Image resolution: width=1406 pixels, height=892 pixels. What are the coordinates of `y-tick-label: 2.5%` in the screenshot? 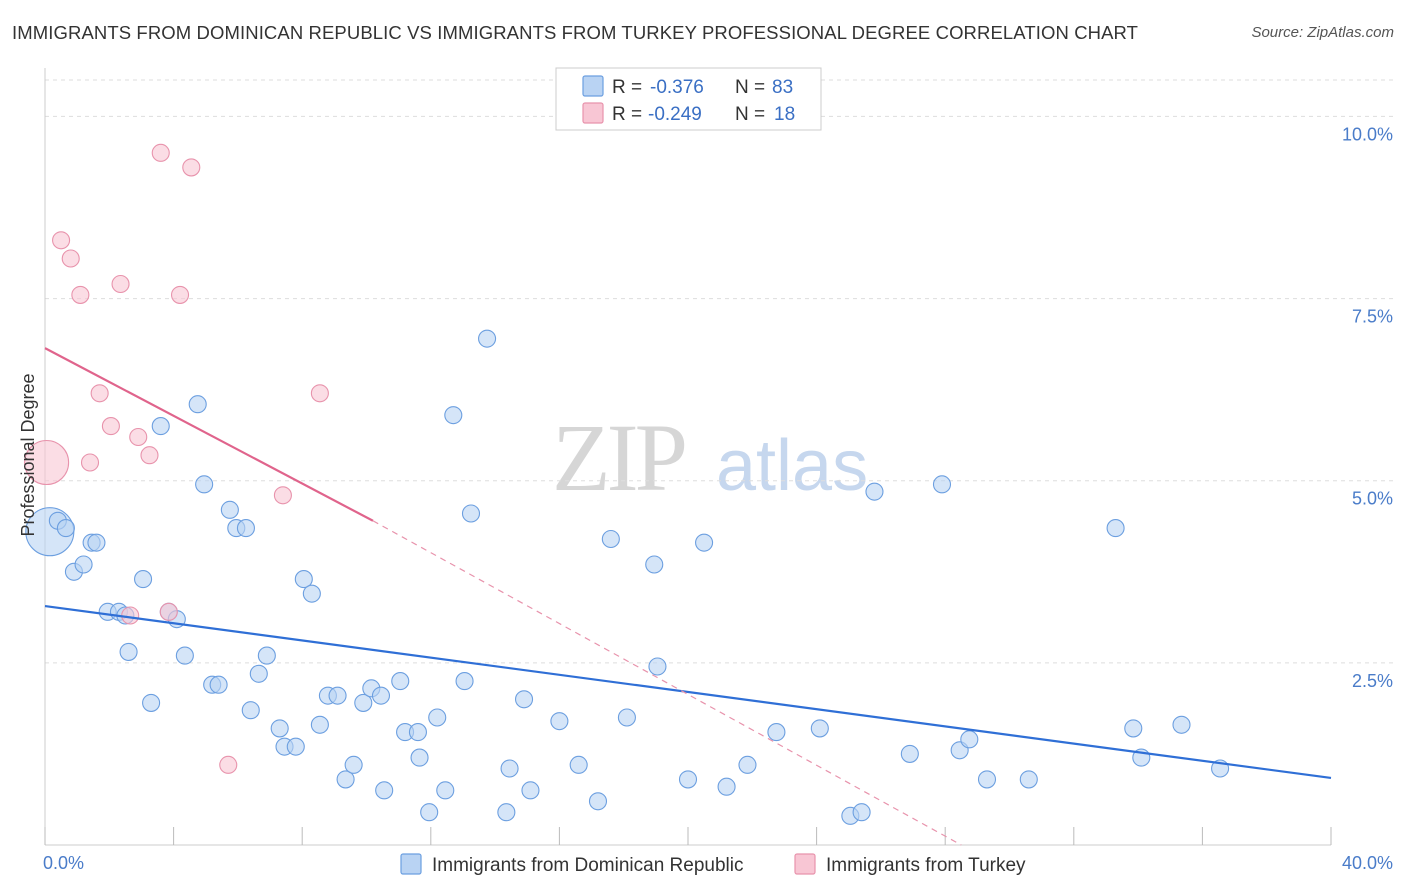 It's located at (1372, 681).